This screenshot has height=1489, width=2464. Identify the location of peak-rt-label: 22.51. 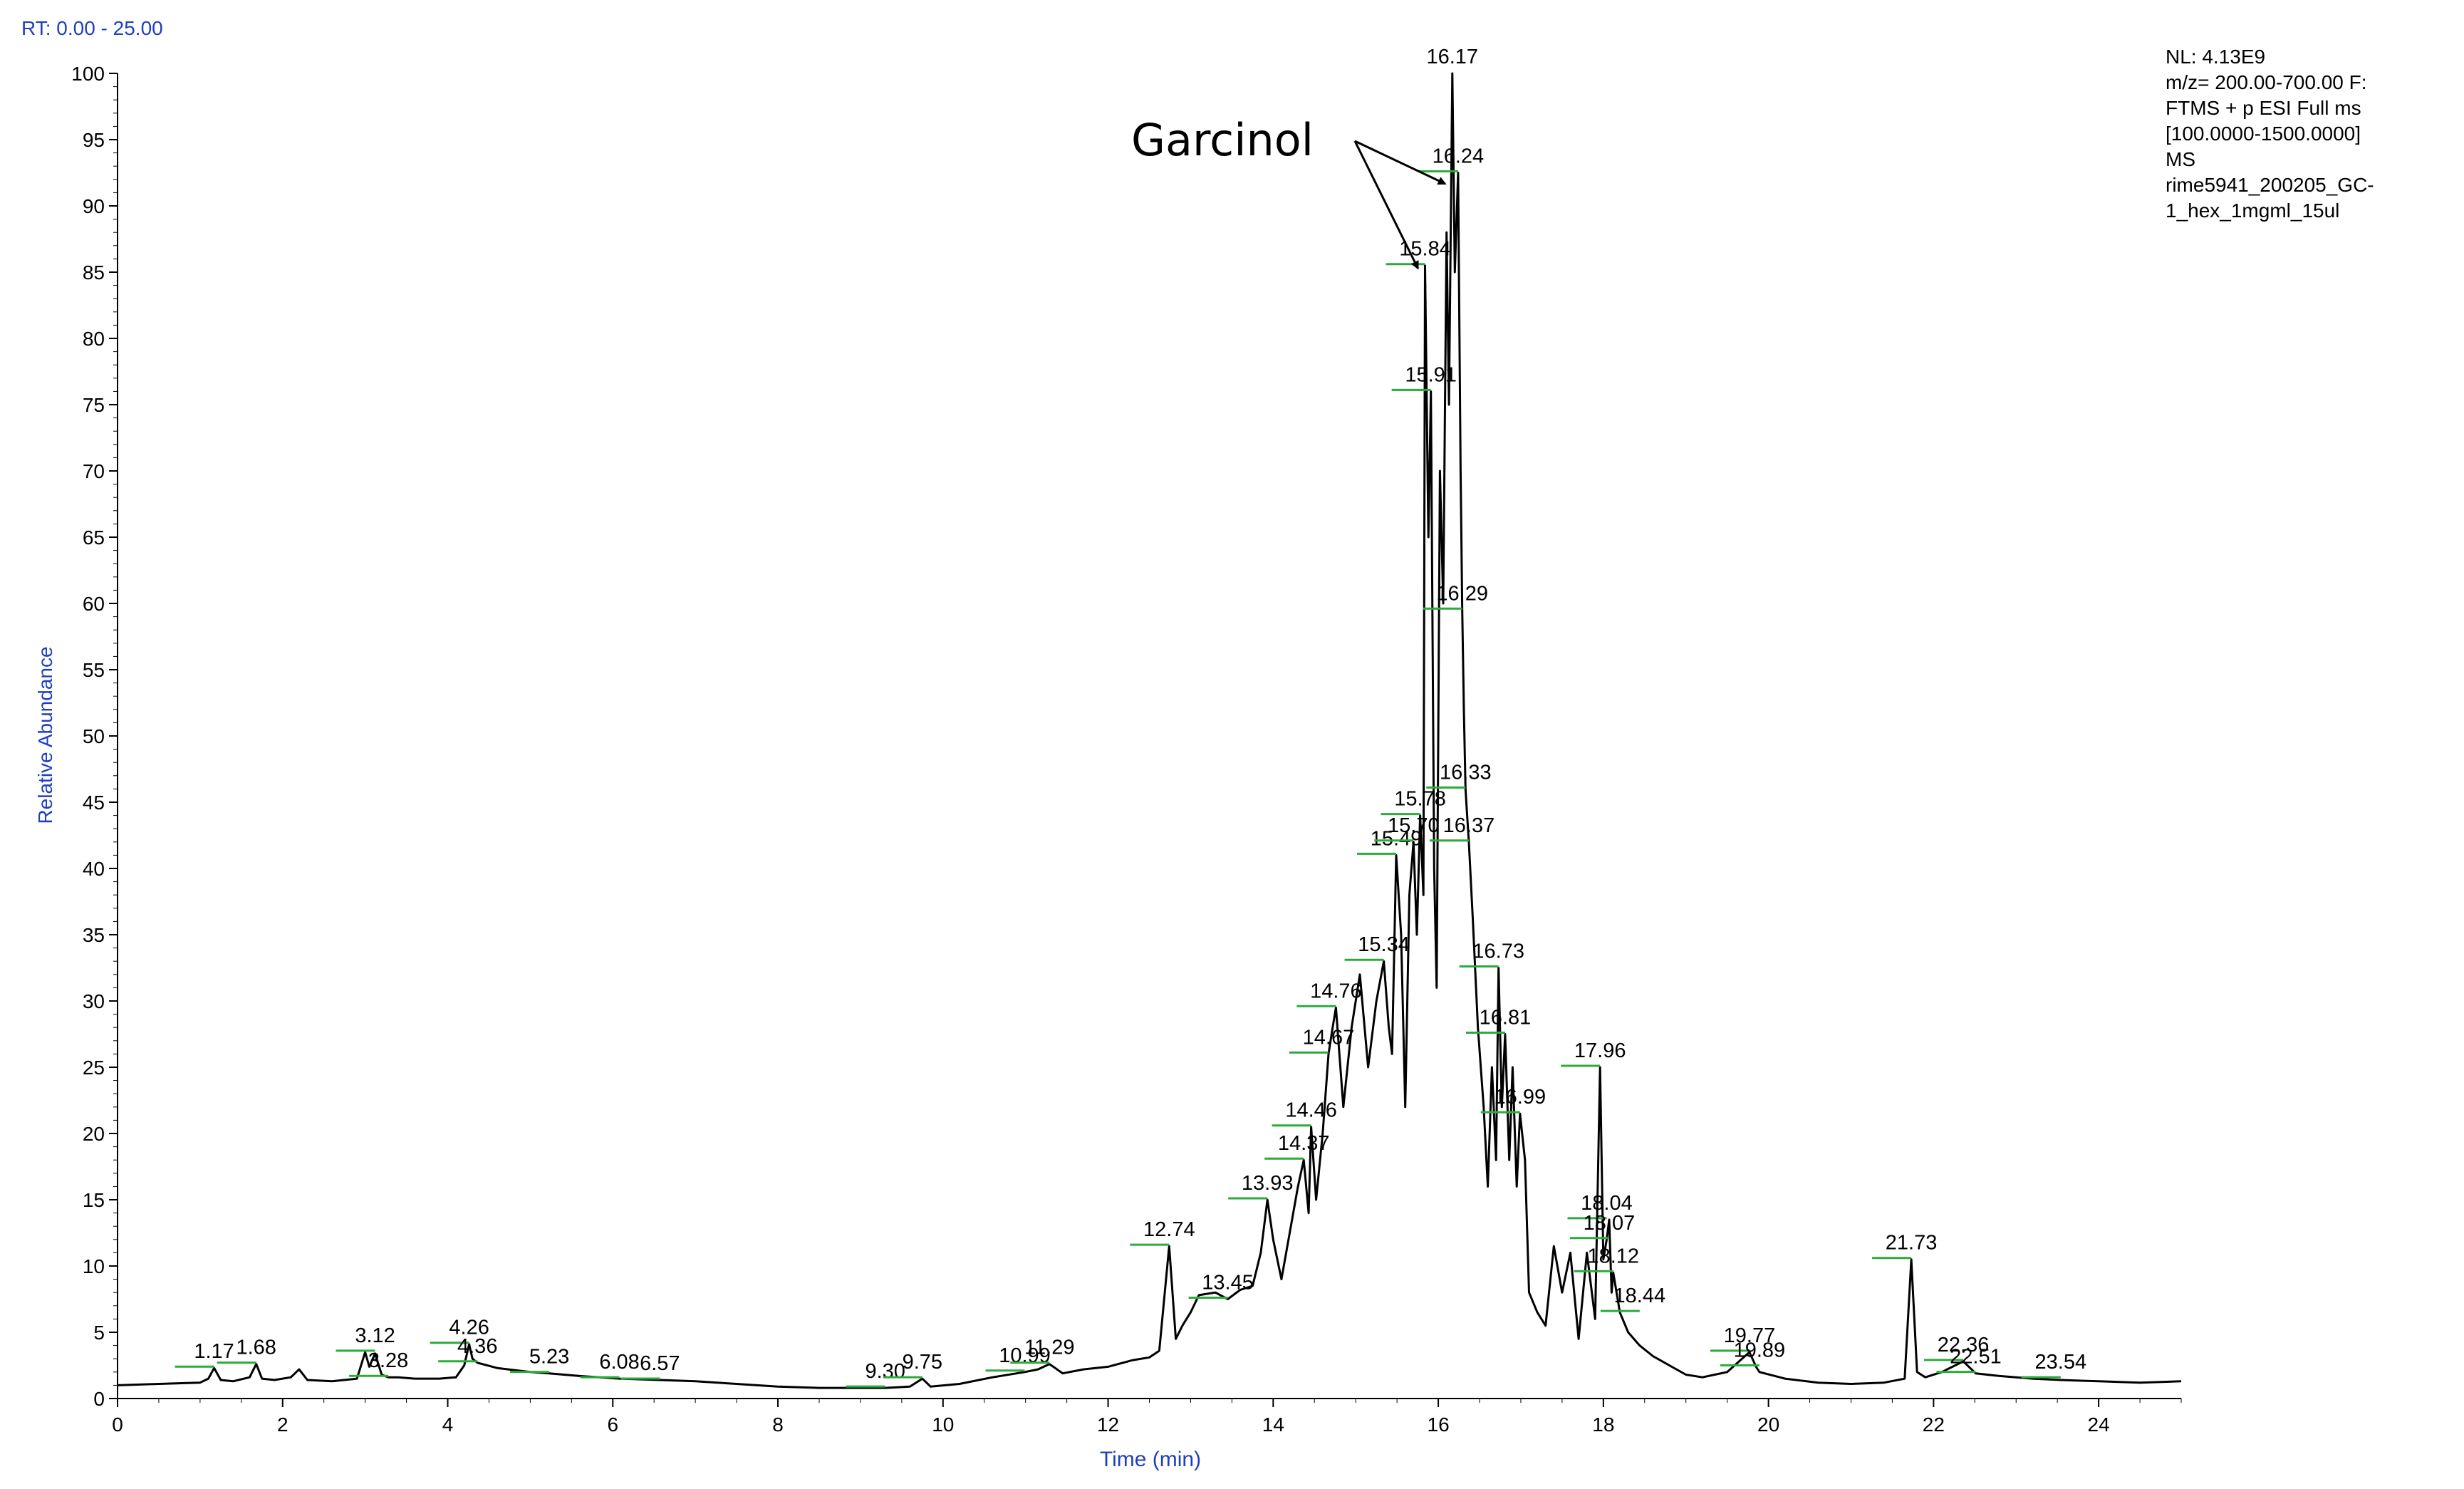
(1976, 1357).